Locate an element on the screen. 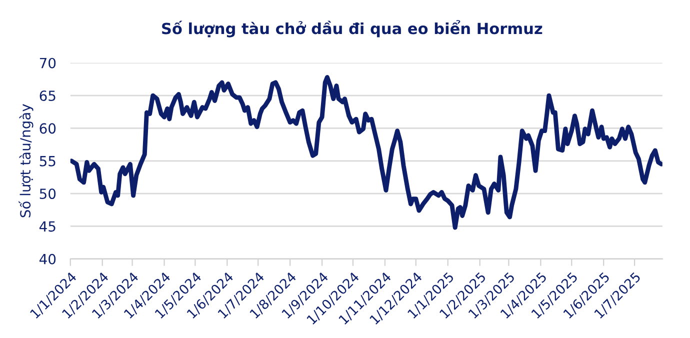  y-tick-label: 45 is located at coordinates (47, 226).